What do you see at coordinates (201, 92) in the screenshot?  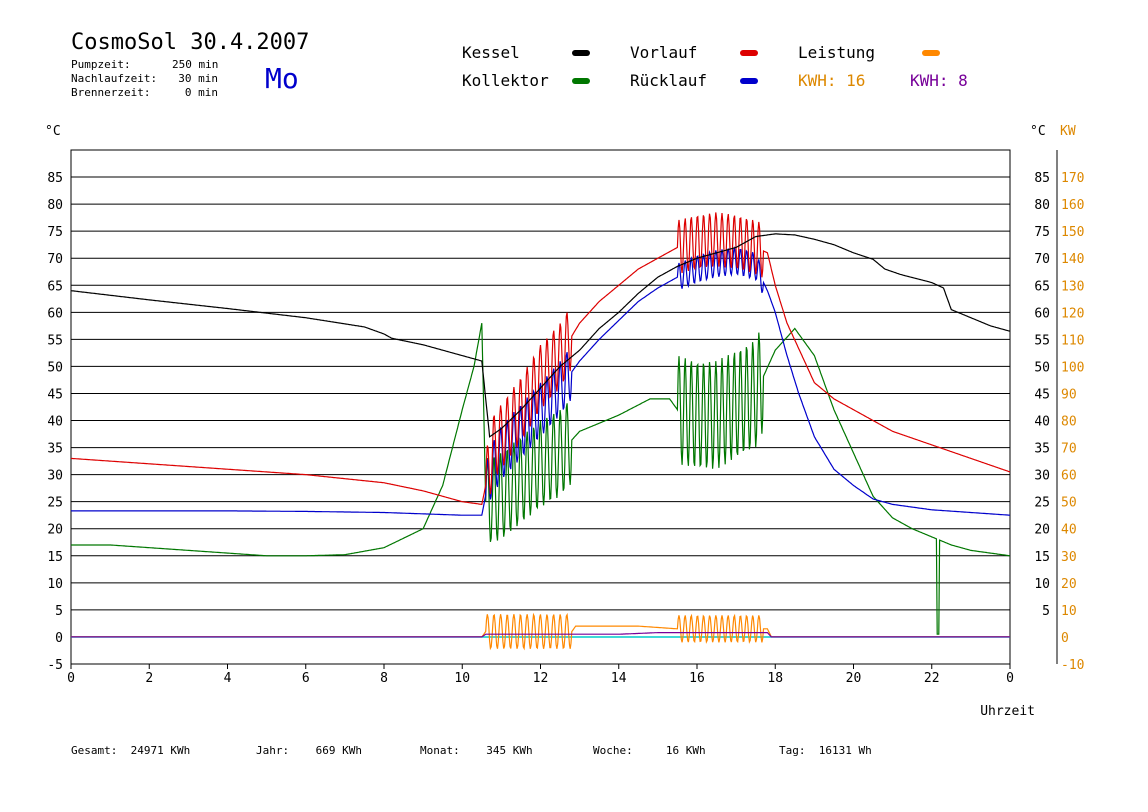 I see `brennerzeit-value: 0 min` at bounding box center [201, 92].